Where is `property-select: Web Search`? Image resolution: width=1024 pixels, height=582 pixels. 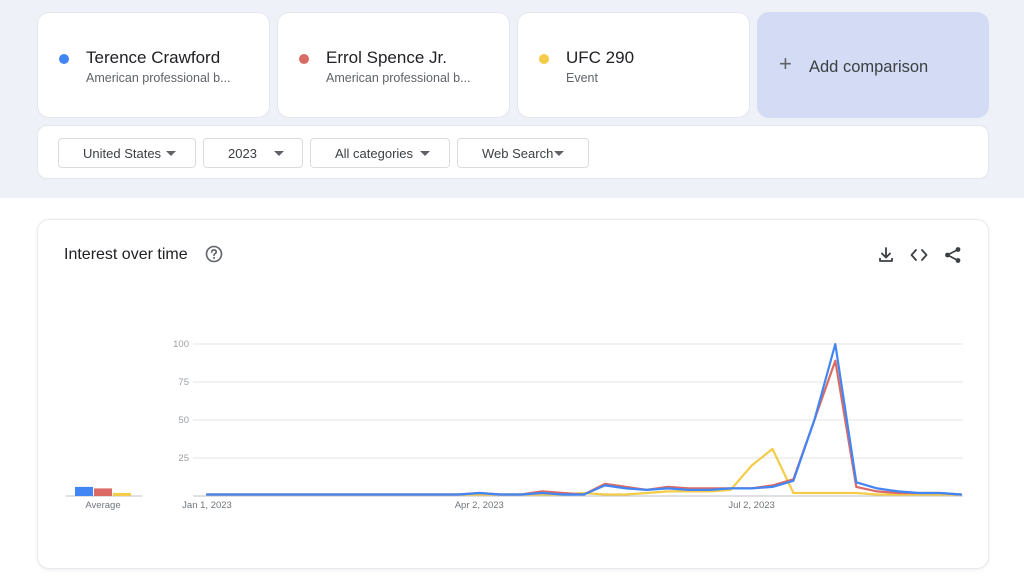 property-select: Web Search is located at coordinates (523, 153).